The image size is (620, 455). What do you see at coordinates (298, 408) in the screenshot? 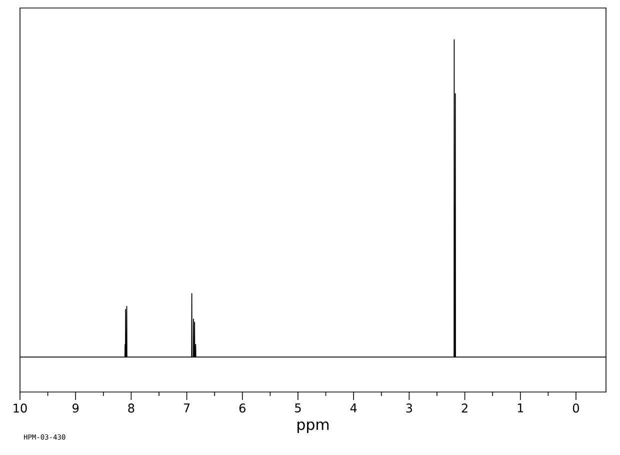
I see `x-tick-label: 5` at bounding box center [298, 408].